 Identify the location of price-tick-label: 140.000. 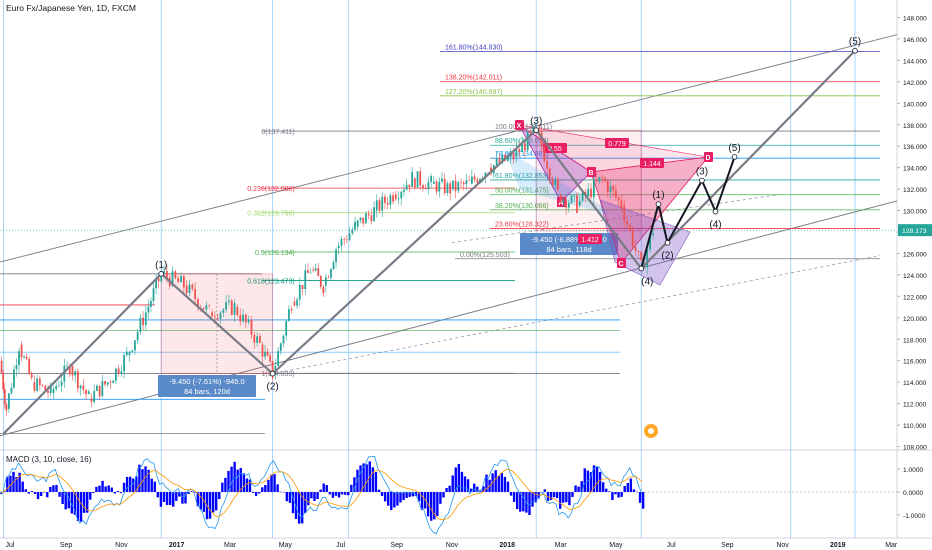
(915, 104).